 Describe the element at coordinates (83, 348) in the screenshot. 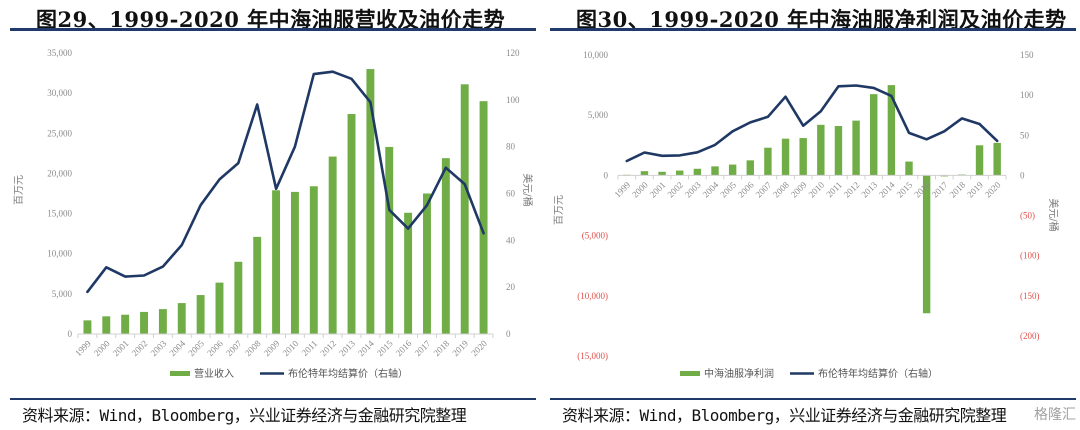

I see `x-tick-label: 1999` at that location.